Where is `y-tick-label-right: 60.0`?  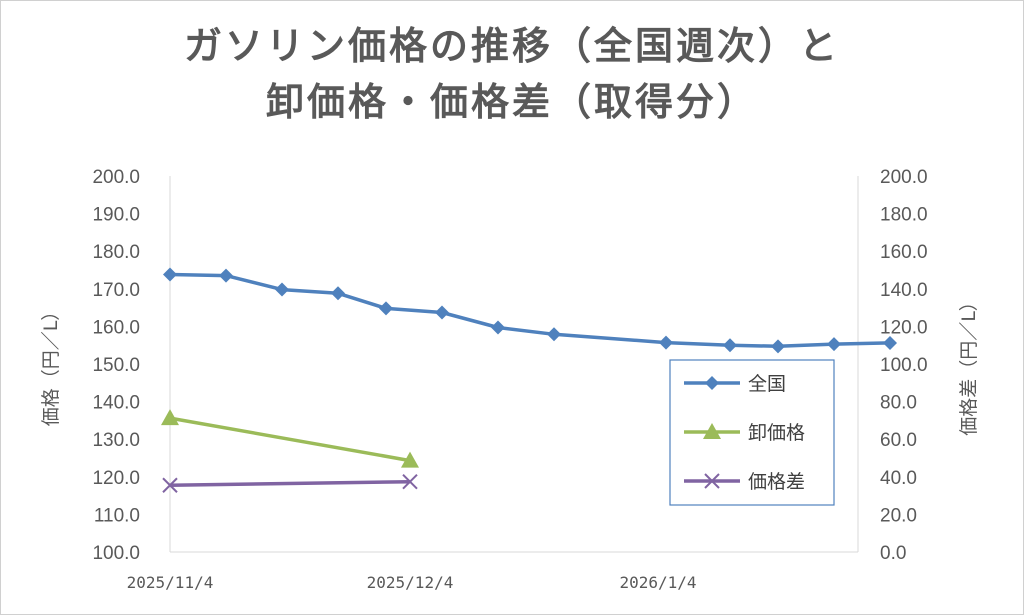 y-tick-label-right: 60.0 is located at coordinates (898, 440).